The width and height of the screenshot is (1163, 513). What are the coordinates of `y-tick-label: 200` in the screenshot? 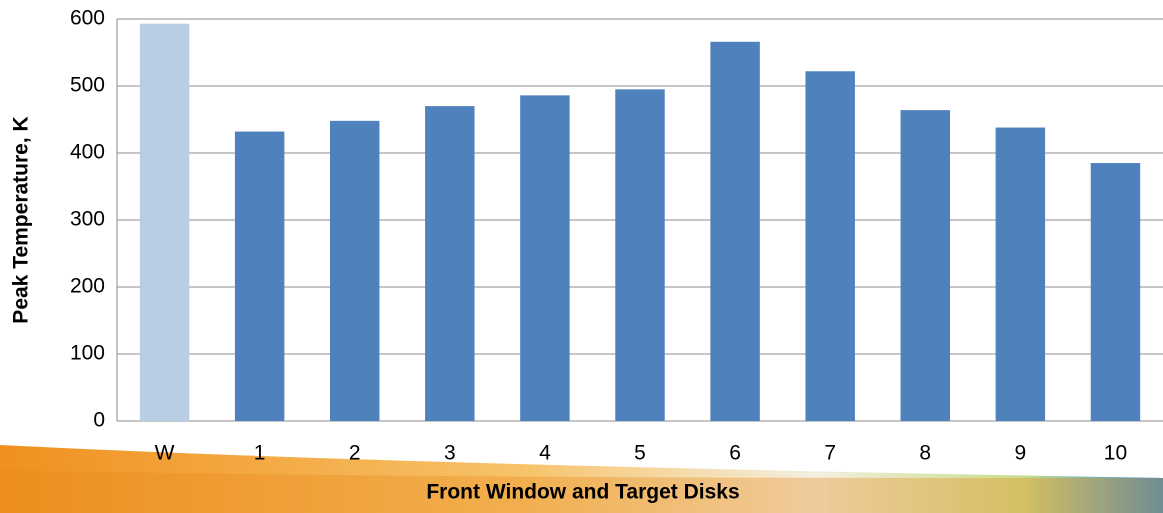 It's located at (87, 286).